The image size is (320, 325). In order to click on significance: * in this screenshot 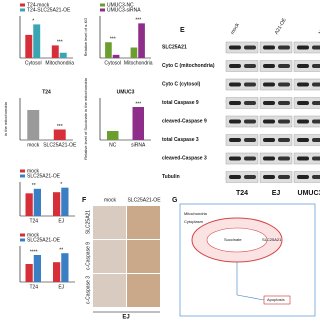, I will do `click(61, 185)`.